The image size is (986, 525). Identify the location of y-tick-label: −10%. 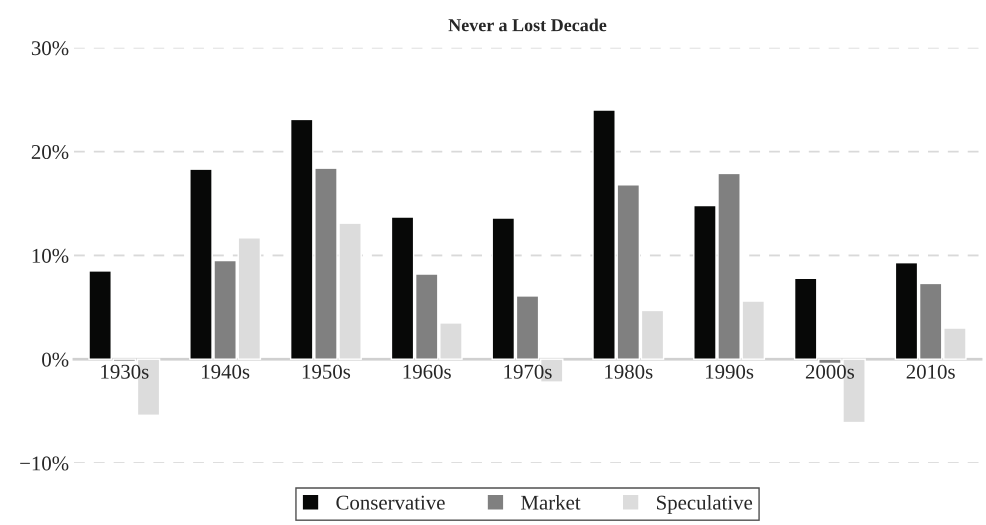
(44, 463).